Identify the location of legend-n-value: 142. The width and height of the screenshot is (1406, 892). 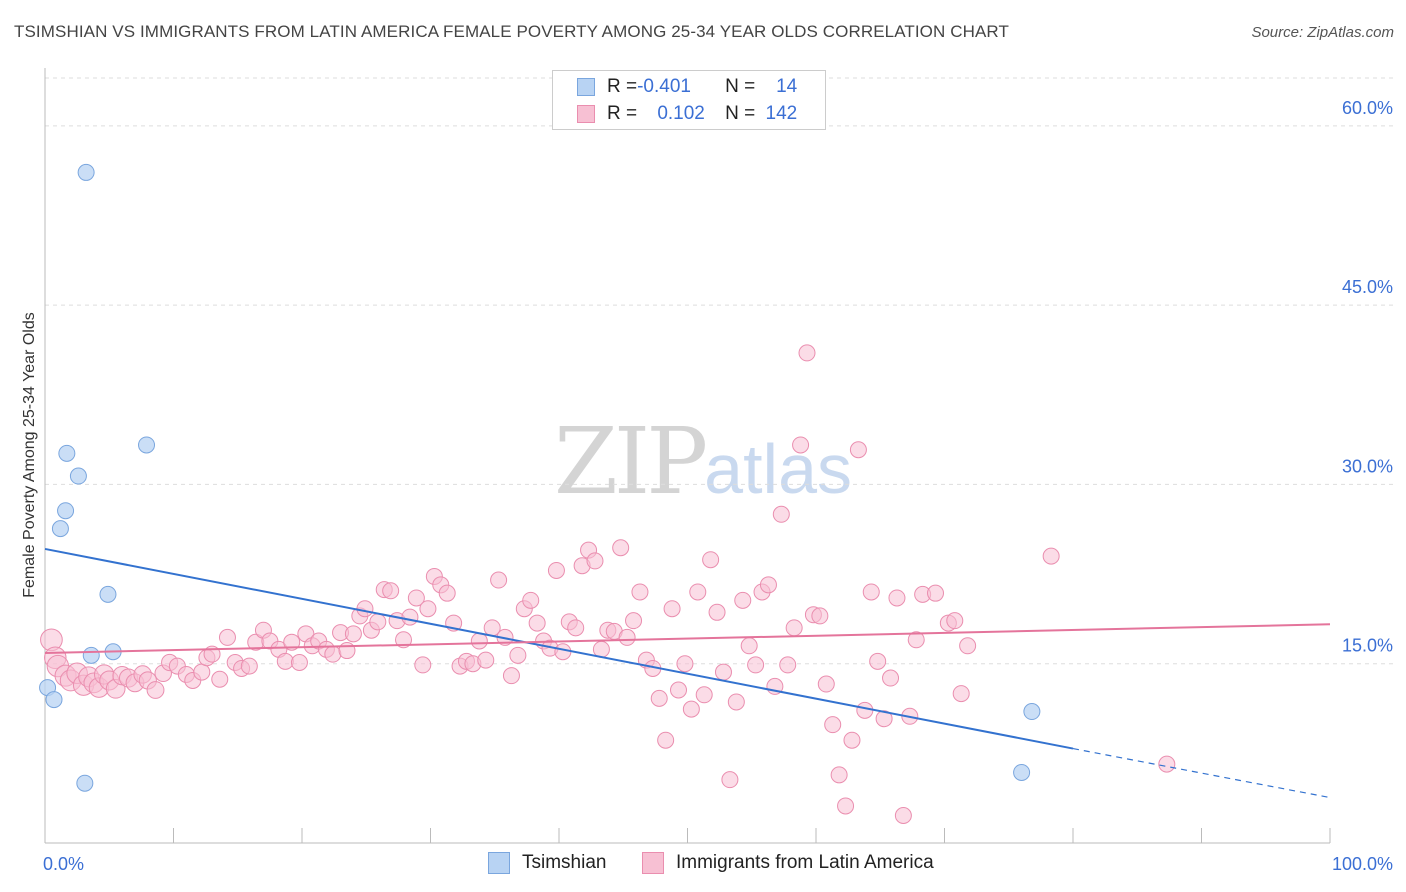
(781, 113).